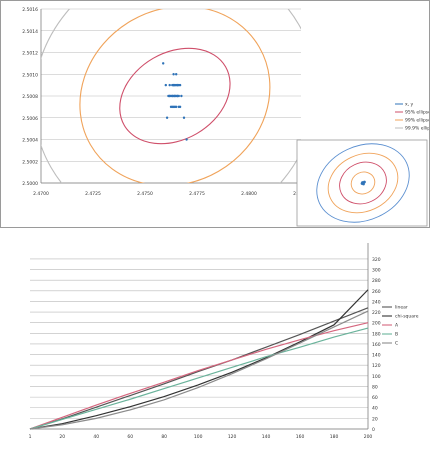  Describe the element at coordinates (417, 121) in the screenshot. I see `legend-label: 99% ellipse` at that location.